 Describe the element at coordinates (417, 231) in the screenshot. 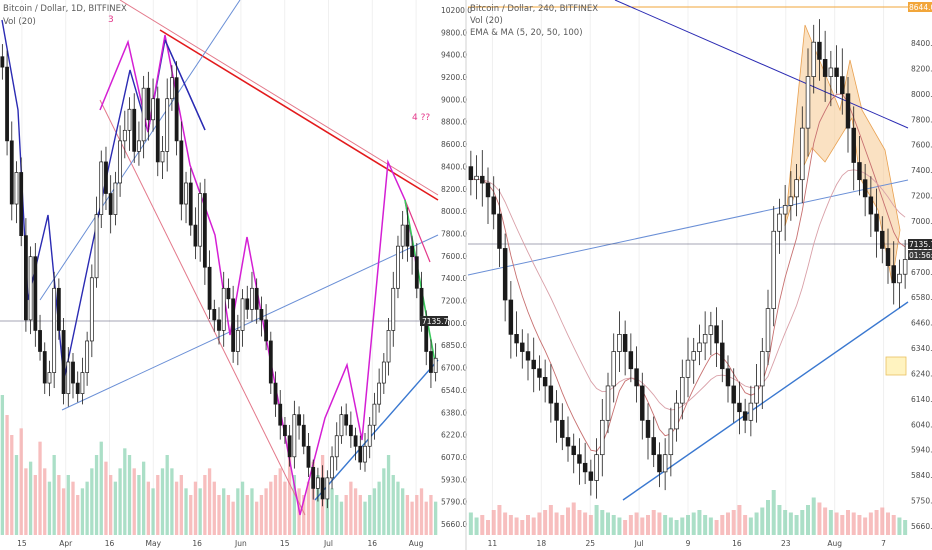

I see `pink-arrow-line` at that location.